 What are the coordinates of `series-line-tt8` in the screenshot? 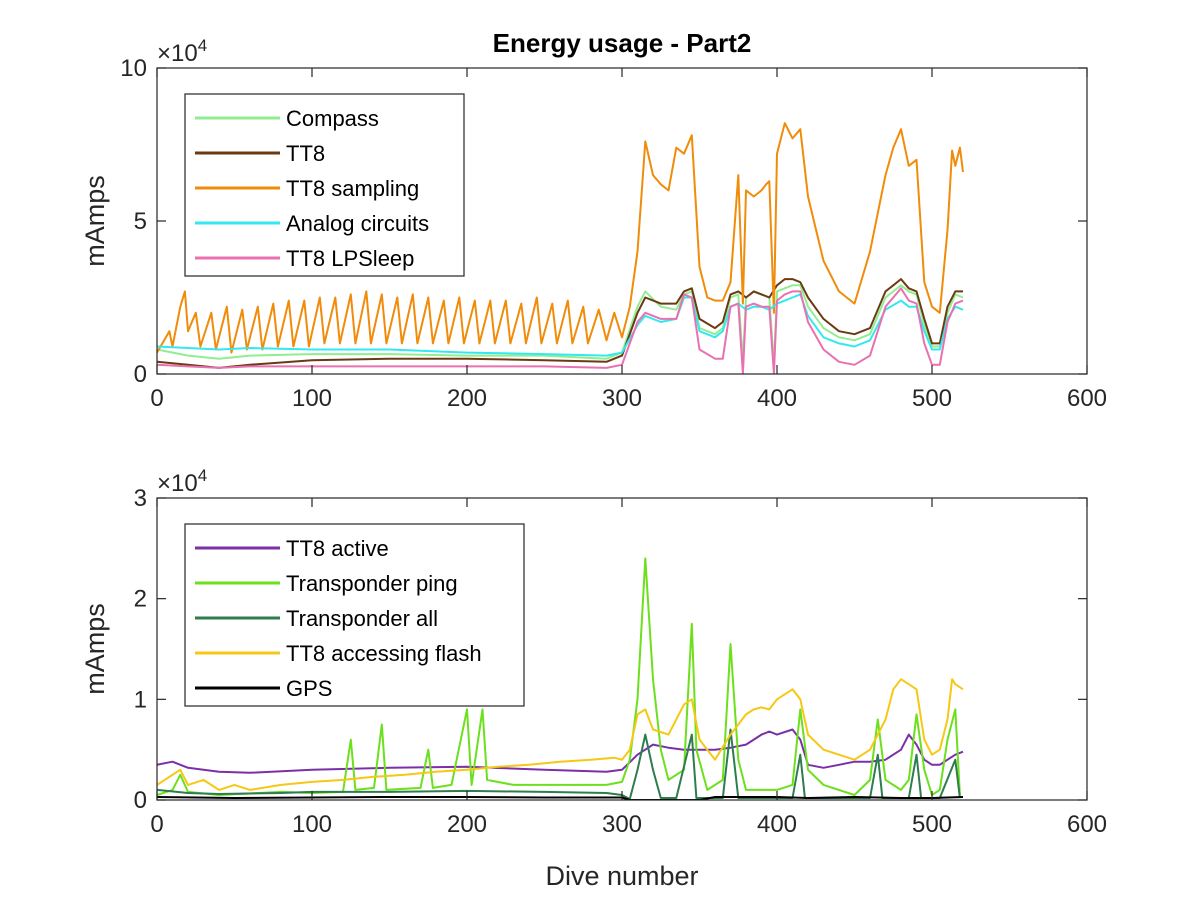 It's located at (560, 323).